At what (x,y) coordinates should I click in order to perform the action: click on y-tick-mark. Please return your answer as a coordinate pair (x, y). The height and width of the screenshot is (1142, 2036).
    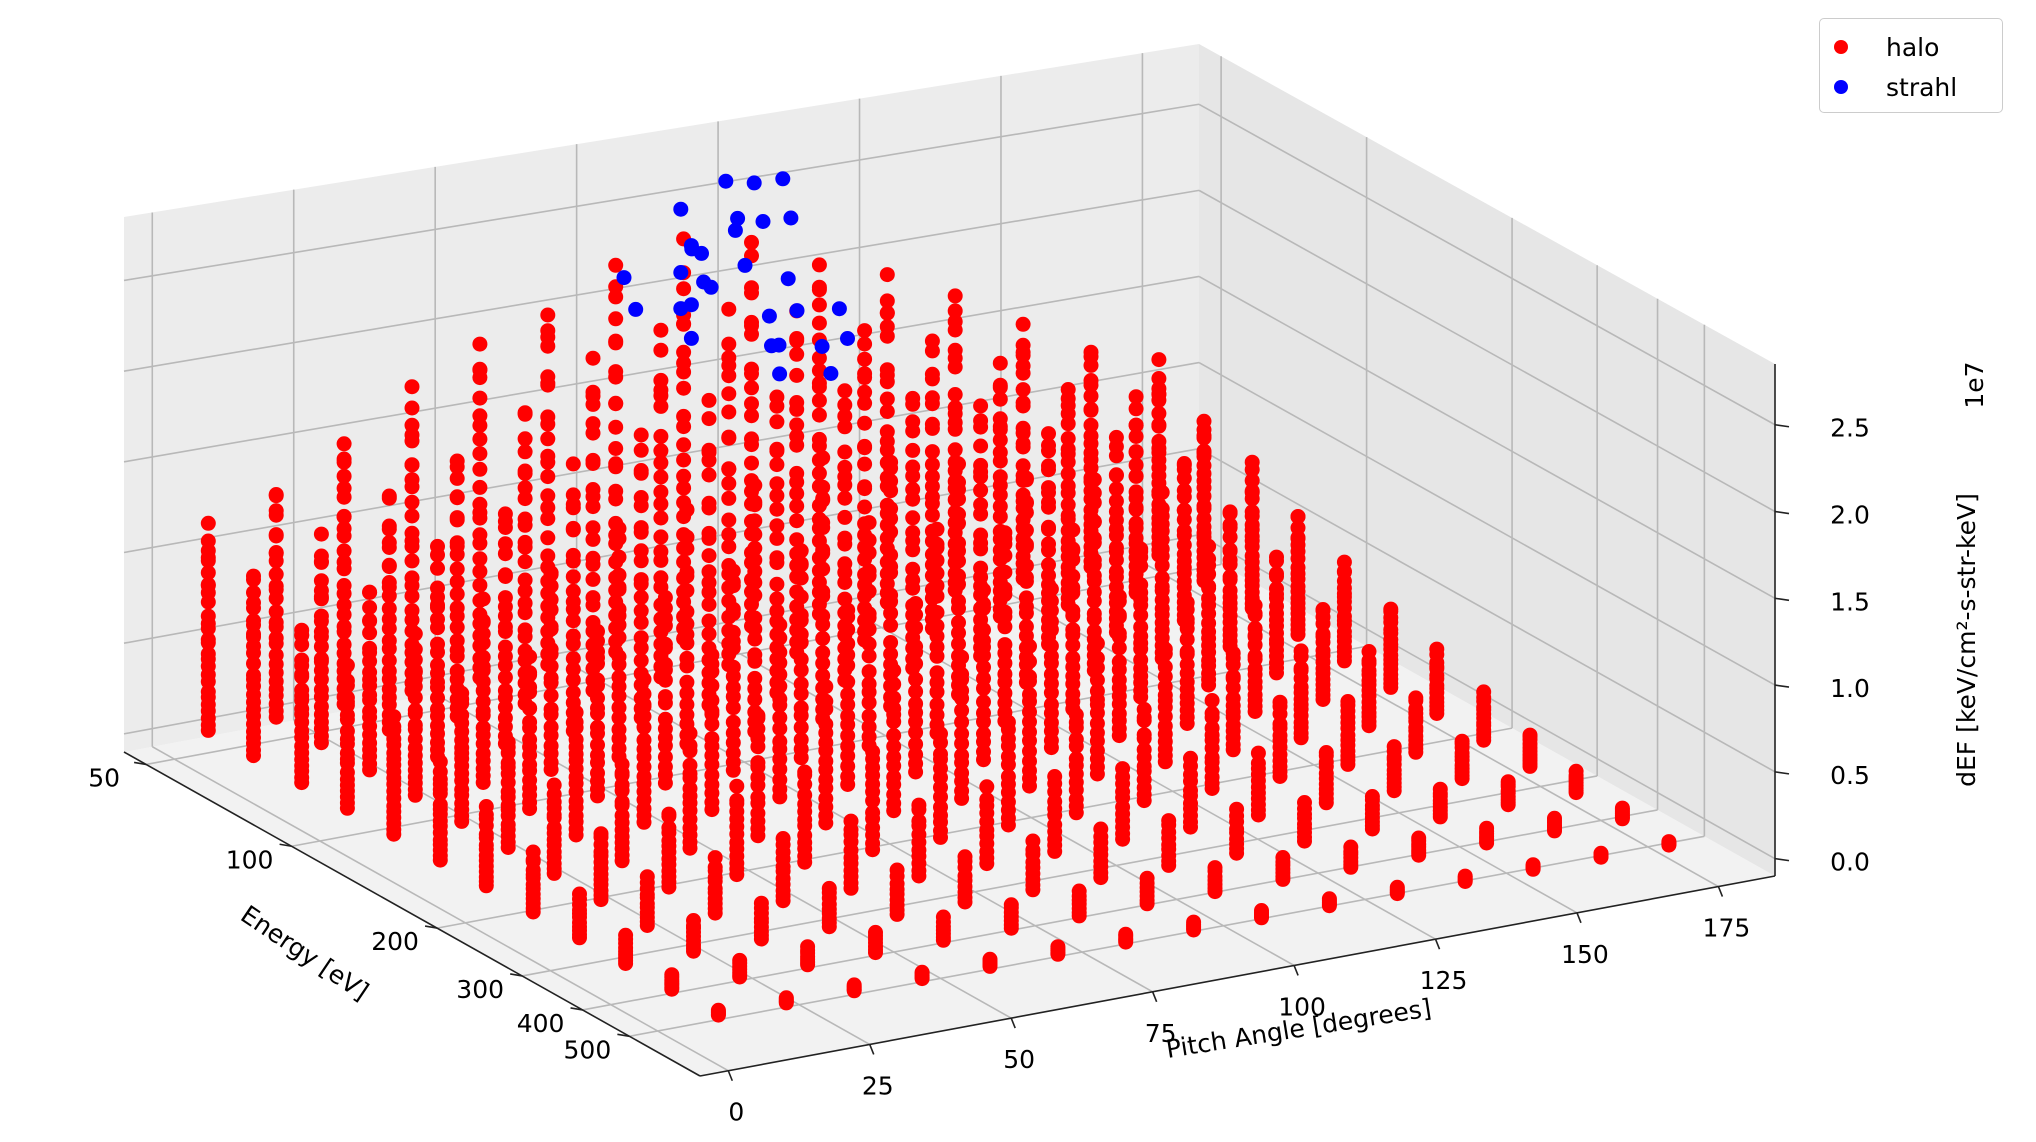
    Looking at the image, I should click on (576, 1009).